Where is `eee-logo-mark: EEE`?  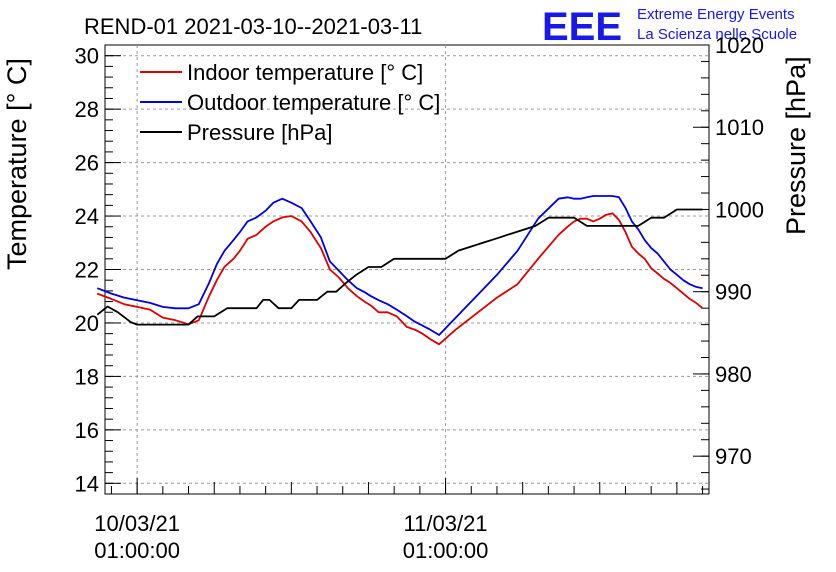
eee-logo-mark: EEE is located at coordinates (582, 27).